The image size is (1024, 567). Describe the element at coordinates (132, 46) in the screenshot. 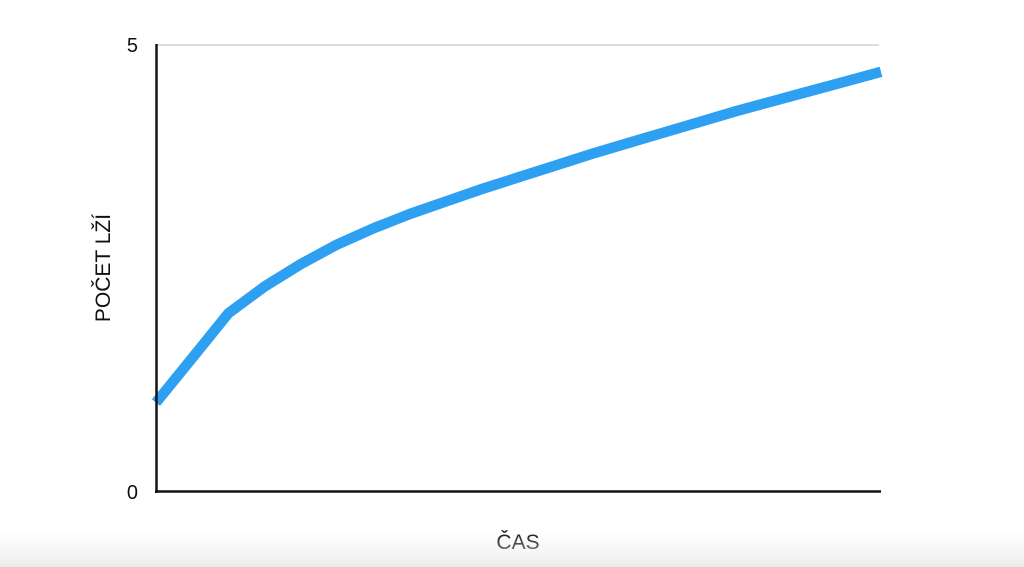

I see `y-axis-tick-5: 5` at that location.